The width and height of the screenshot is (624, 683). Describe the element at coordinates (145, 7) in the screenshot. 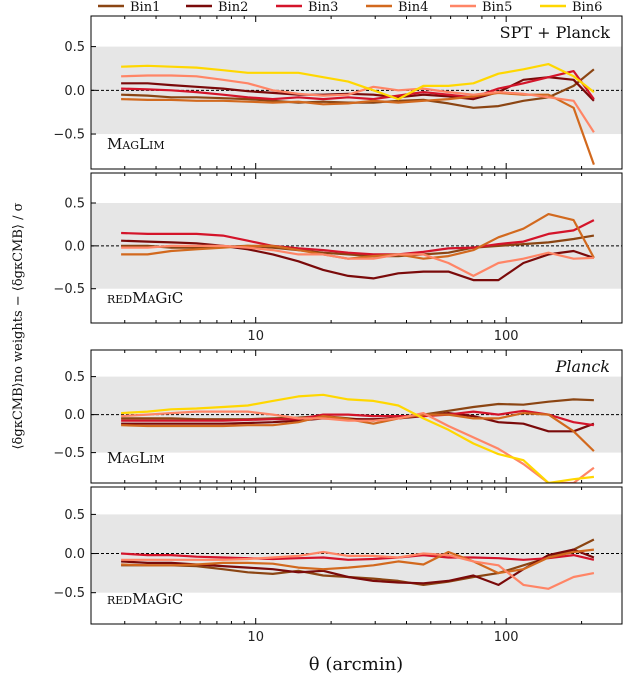

I see `legend-label-bin1: Bin1` at that location.